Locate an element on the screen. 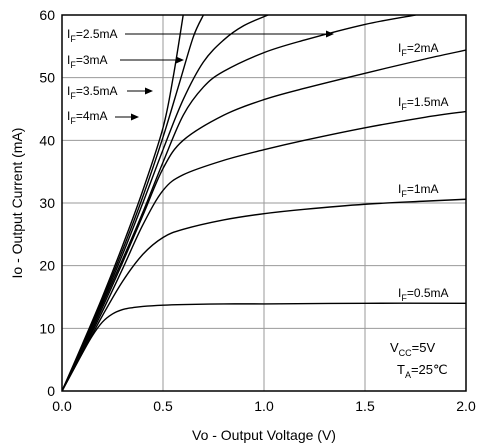 The image size is (479, 445). x-tick-label: 1.5 is located at coordinates (365, 406).